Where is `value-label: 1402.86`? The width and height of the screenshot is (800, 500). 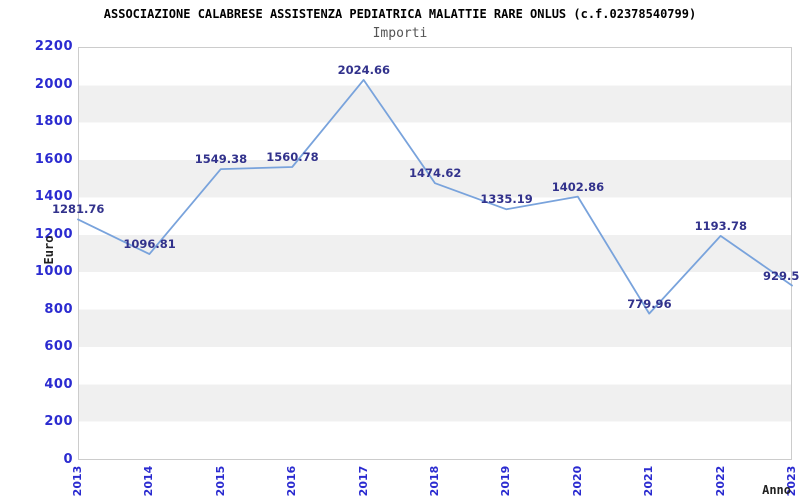
value-label: 1402.86 is located at coordinates (578, 186).